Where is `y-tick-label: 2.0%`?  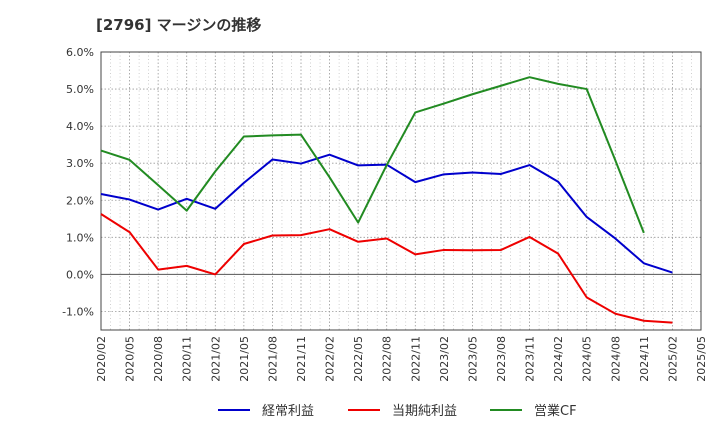
y-tick-label: 2.0% is located at coordinates (80, 200).